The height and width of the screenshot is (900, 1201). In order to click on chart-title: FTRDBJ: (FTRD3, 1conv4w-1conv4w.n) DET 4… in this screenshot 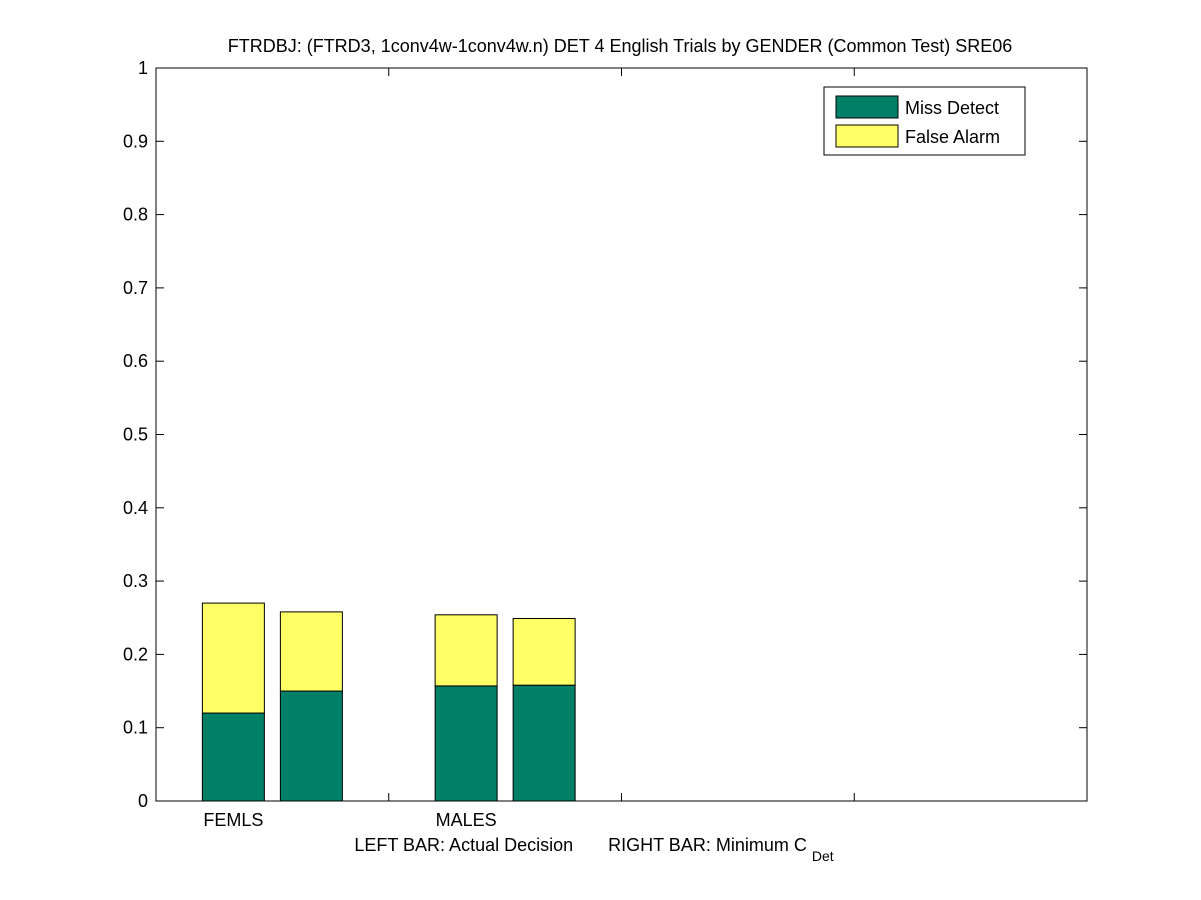, I will do `click(620, 46)`.